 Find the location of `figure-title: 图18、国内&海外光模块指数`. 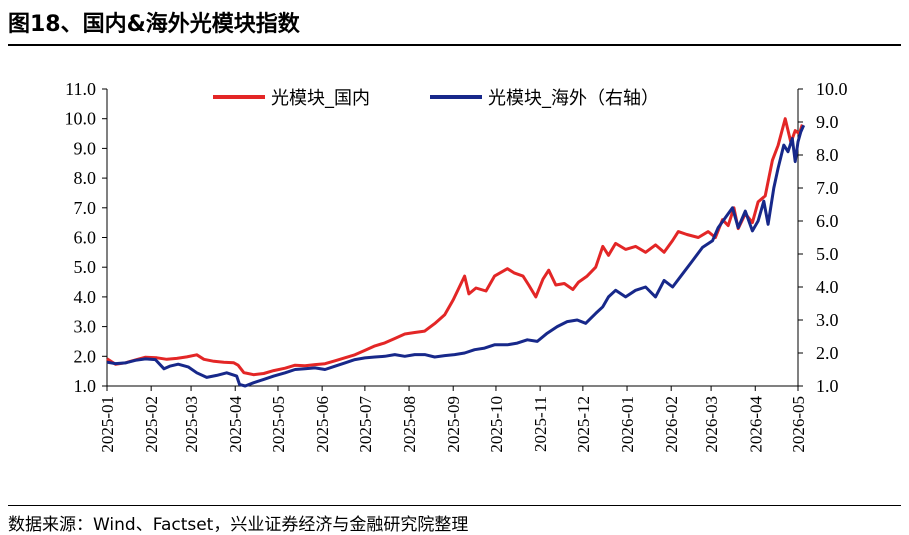

figure-title: 图18、国内&海外光模块指数 is located at coordinates (154, 24).